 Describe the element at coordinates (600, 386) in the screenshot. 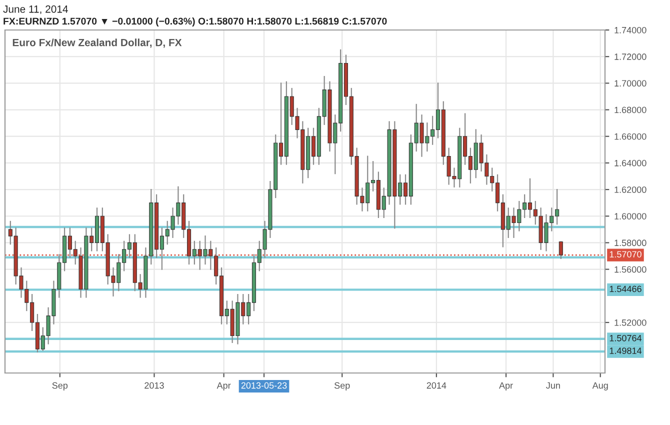

I see `x-tick-label: Aug` at that location.